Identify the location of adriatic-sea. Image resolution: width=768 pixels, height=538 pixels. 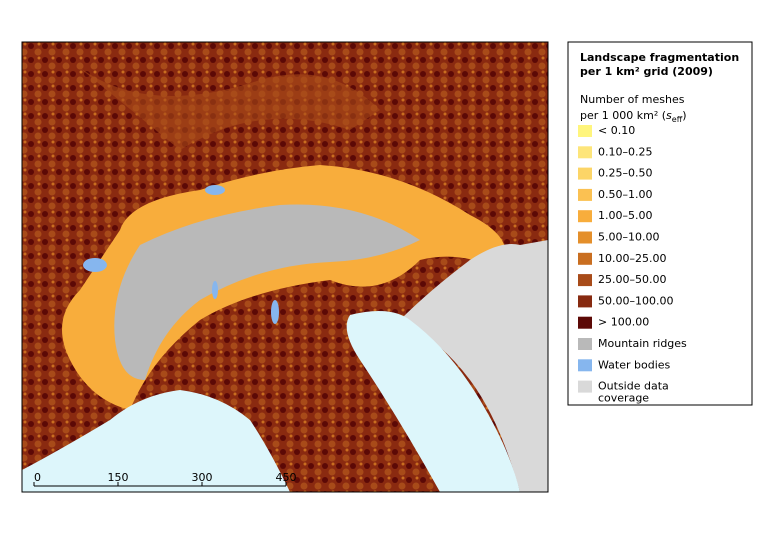
(433, 401).